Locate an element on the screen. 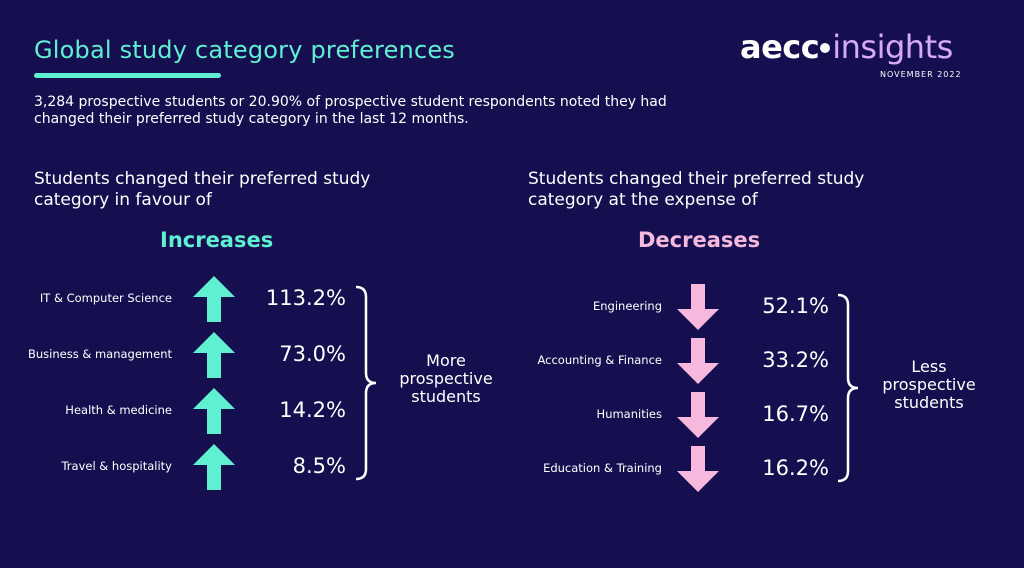  category-label: IT & Computer Science is located at coordinates (105, 298).